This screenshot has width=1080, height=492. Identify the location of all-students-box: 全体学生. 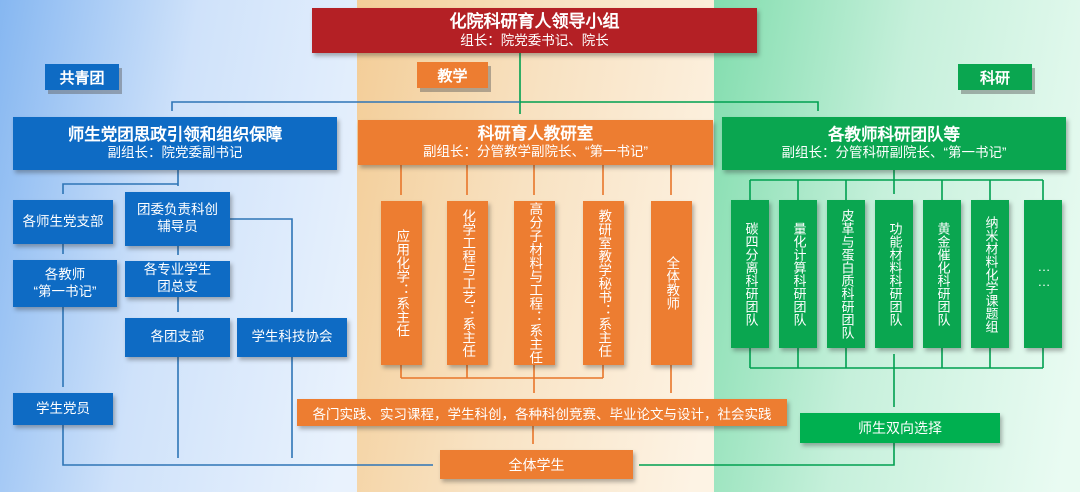
(536, 464).